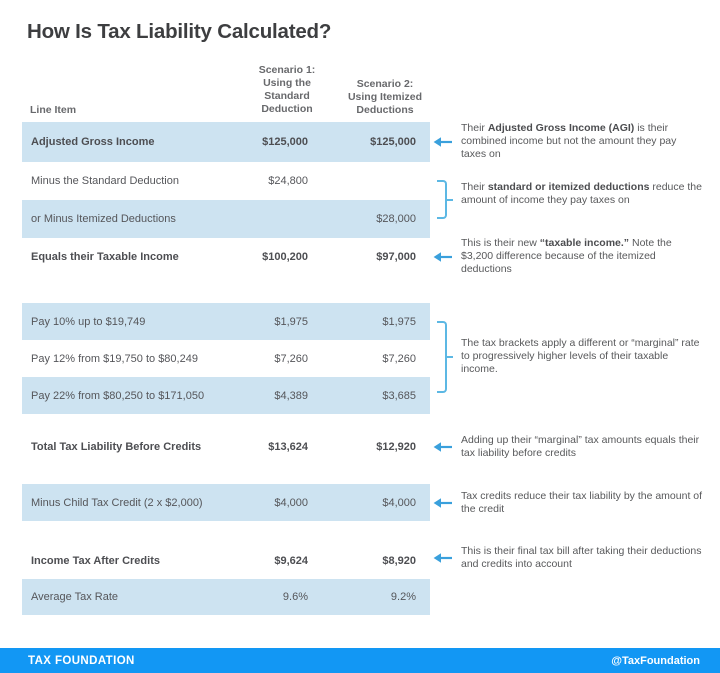  What do you see at coordinates (285, 257) in the screenshot?
I see `scenario1-value: $100,200` at bounding box center [285, 257].